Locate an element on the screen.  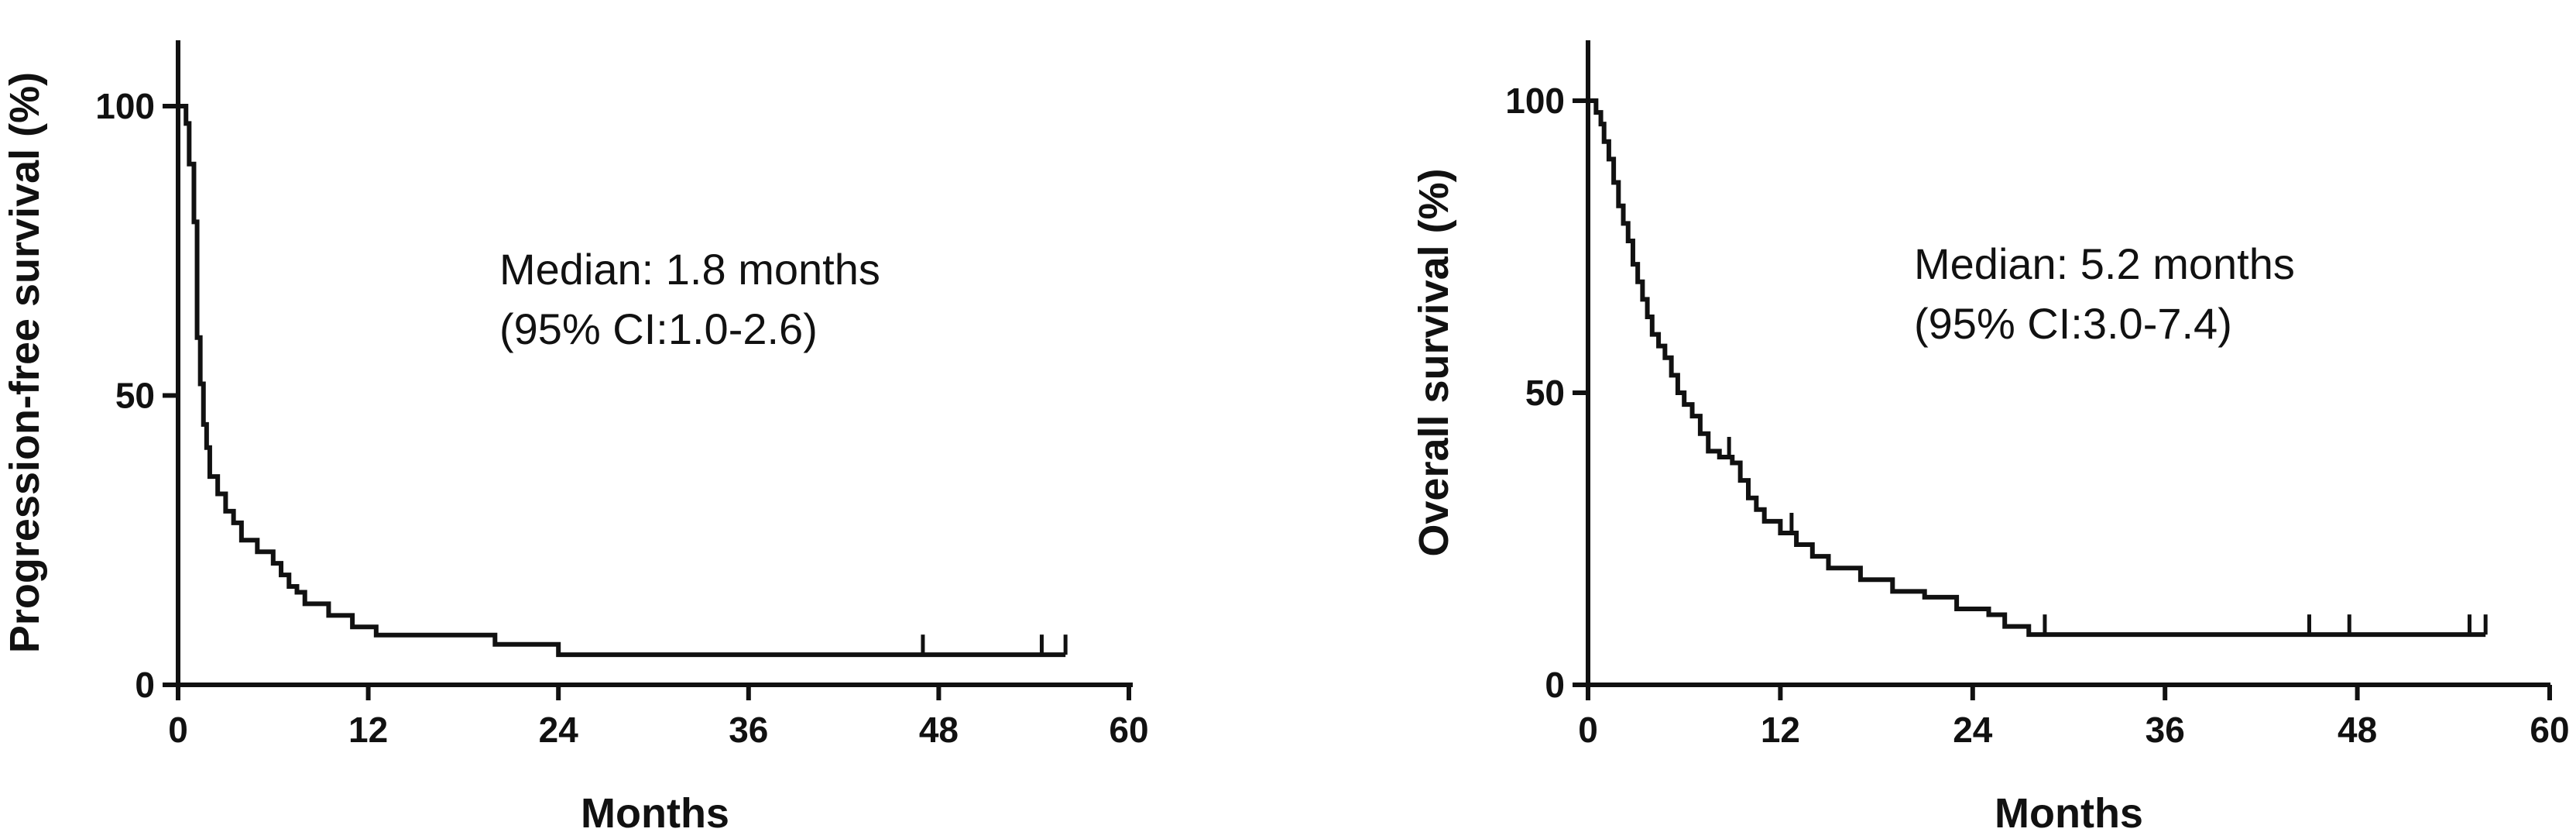
ci-annotation: (95% CI:3.0-7.4) is located at coordinates (2073, 323).